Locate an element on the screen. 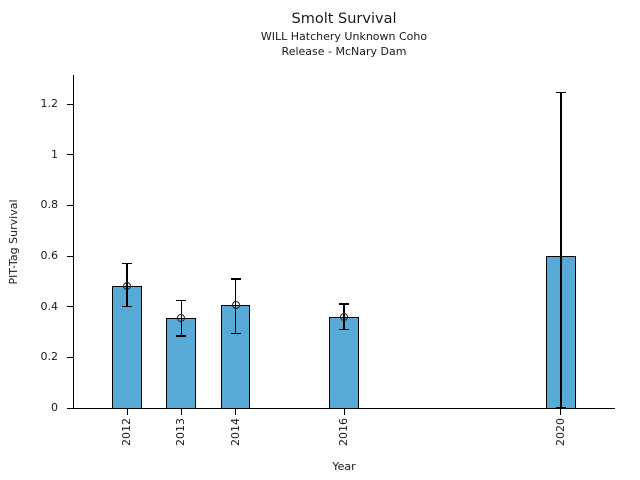 The height and width of the screenshot is (480, 640). x-tick-label: 2012 is located at coordinates (127, 432).